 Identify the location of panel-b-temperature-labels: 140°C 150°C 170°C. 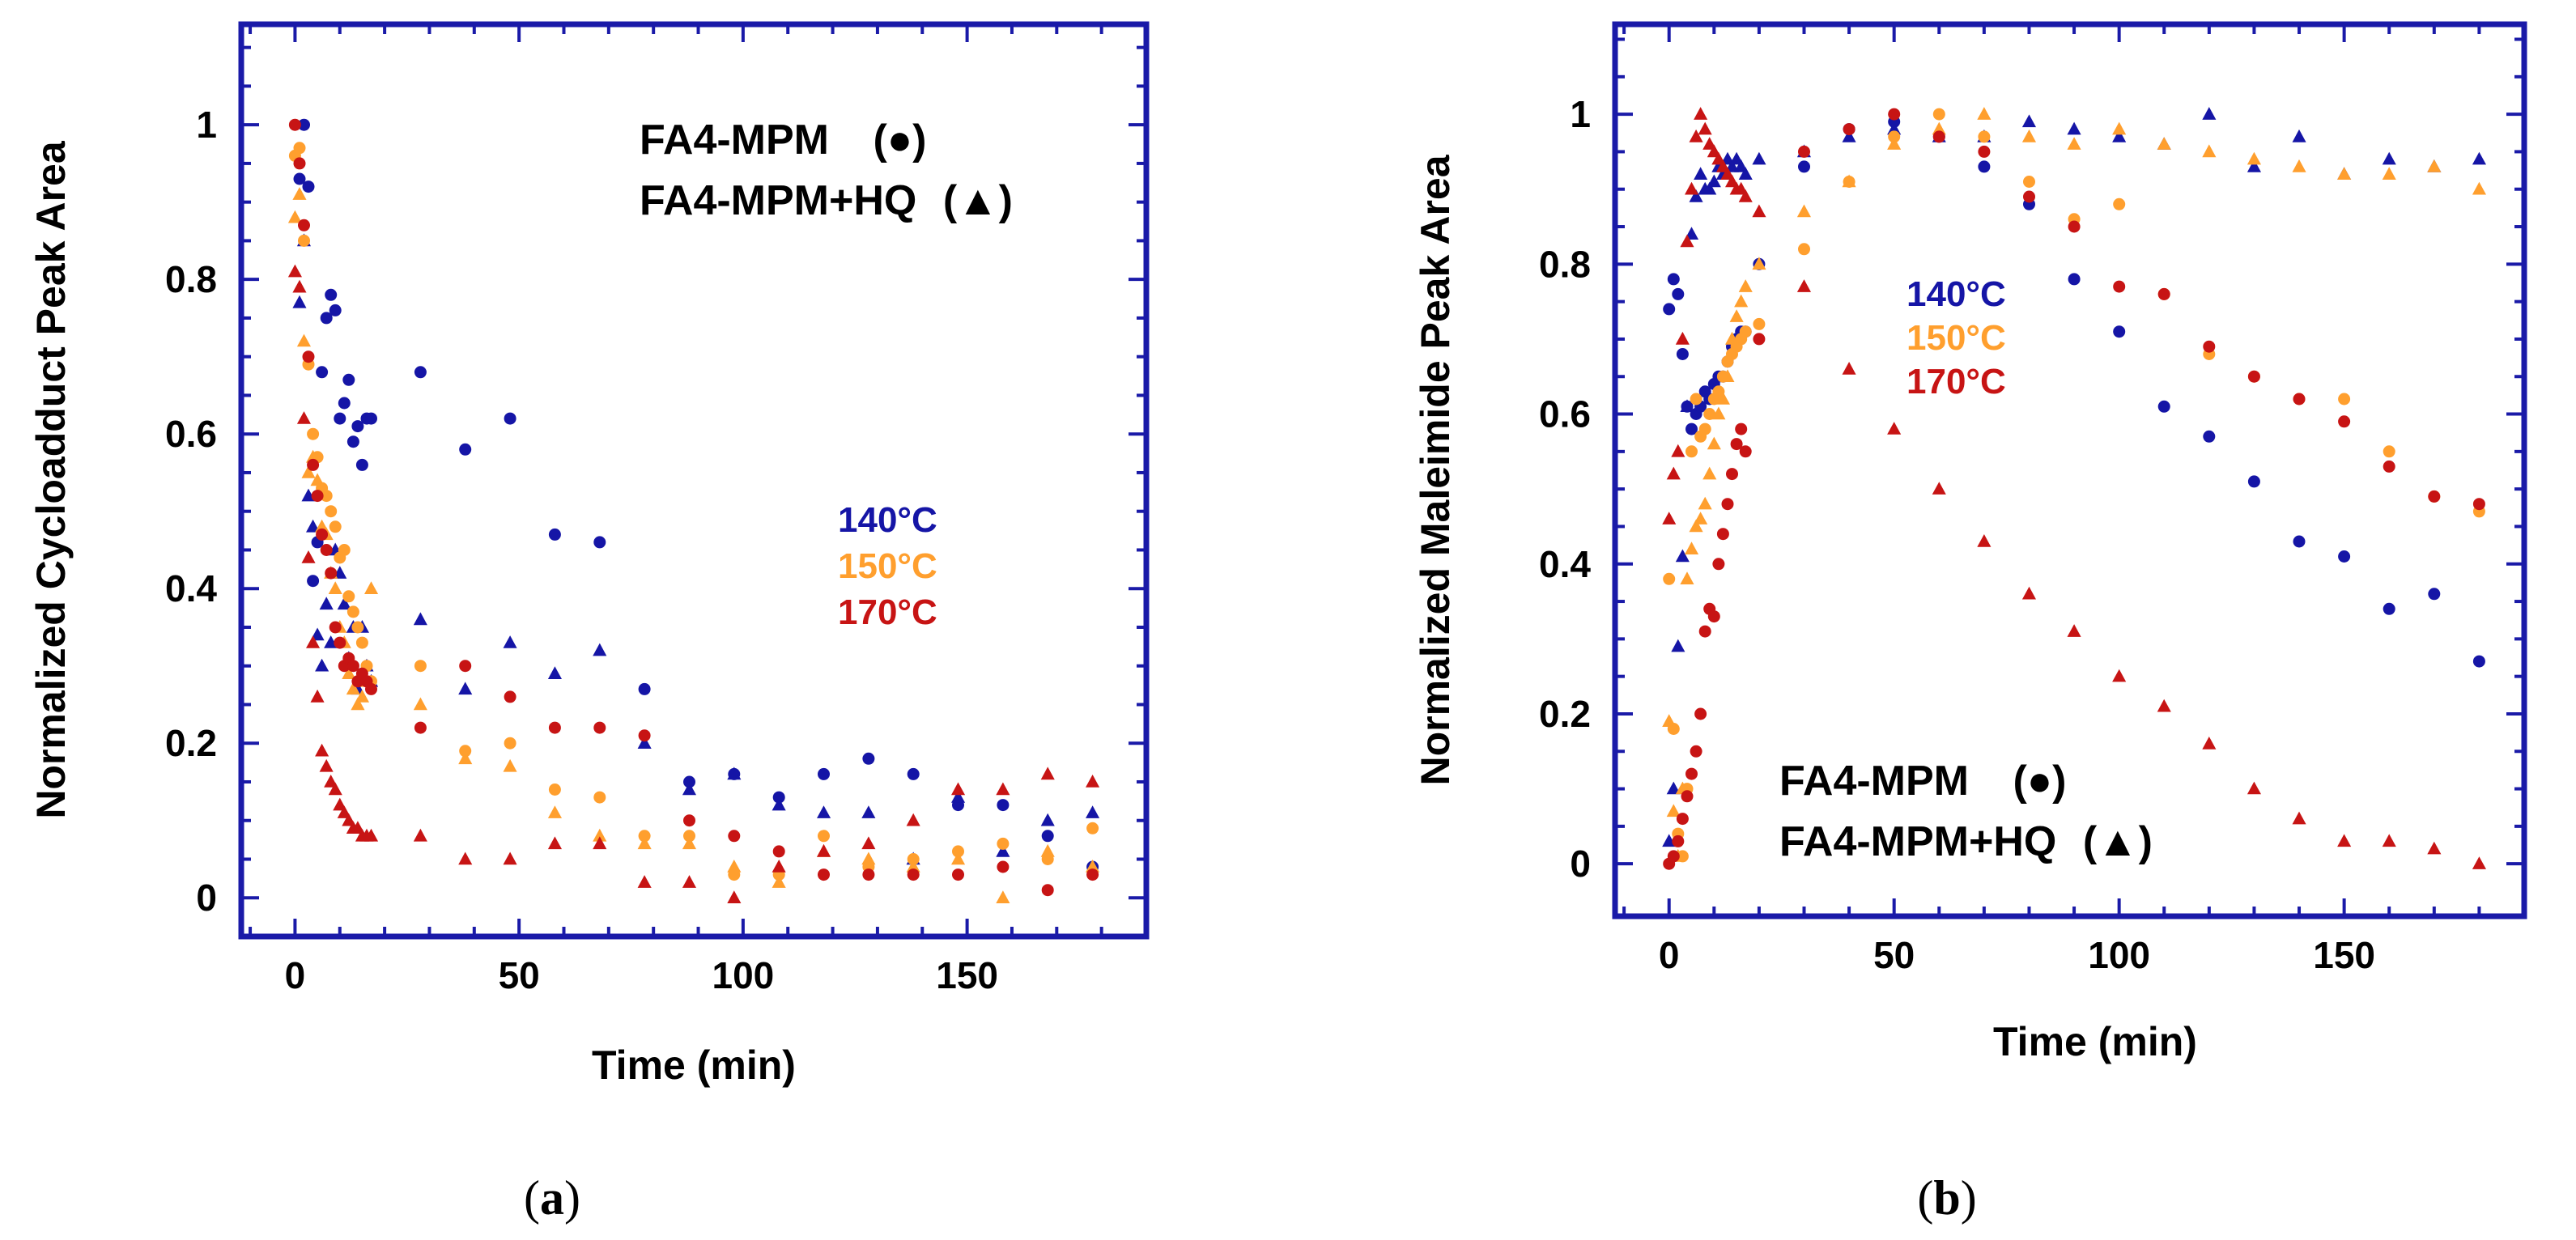
(1956, 338).